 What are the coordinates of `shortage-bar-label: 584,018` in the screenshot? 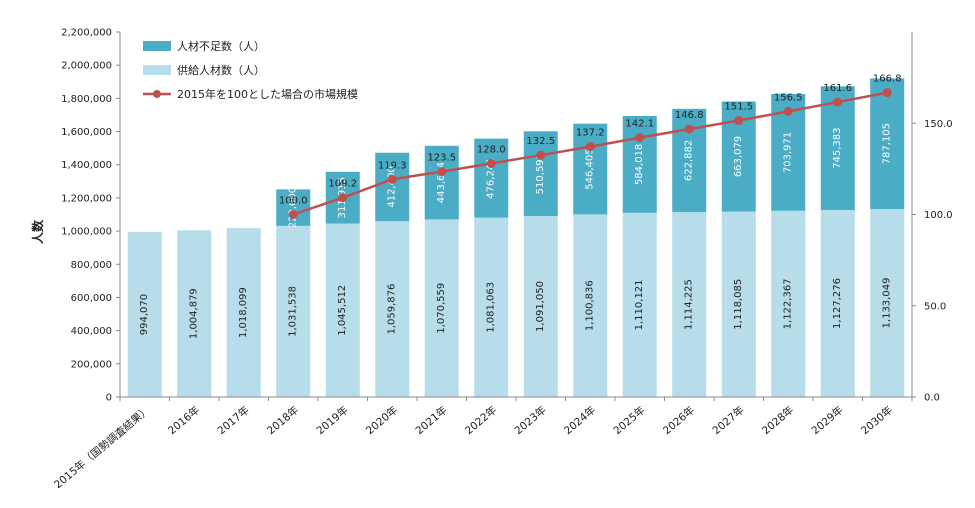 It's located at (639, 164).